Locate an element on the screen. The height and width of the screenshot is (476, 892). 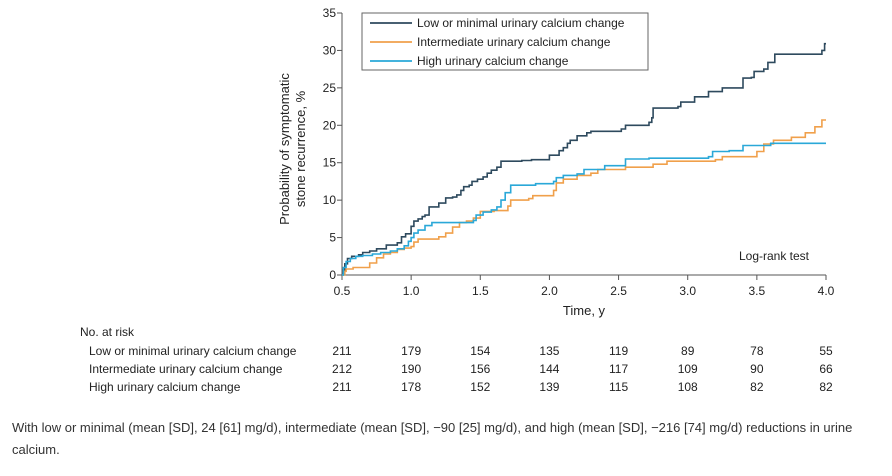
risk-value: 90 is located at coordinates (757, 369).